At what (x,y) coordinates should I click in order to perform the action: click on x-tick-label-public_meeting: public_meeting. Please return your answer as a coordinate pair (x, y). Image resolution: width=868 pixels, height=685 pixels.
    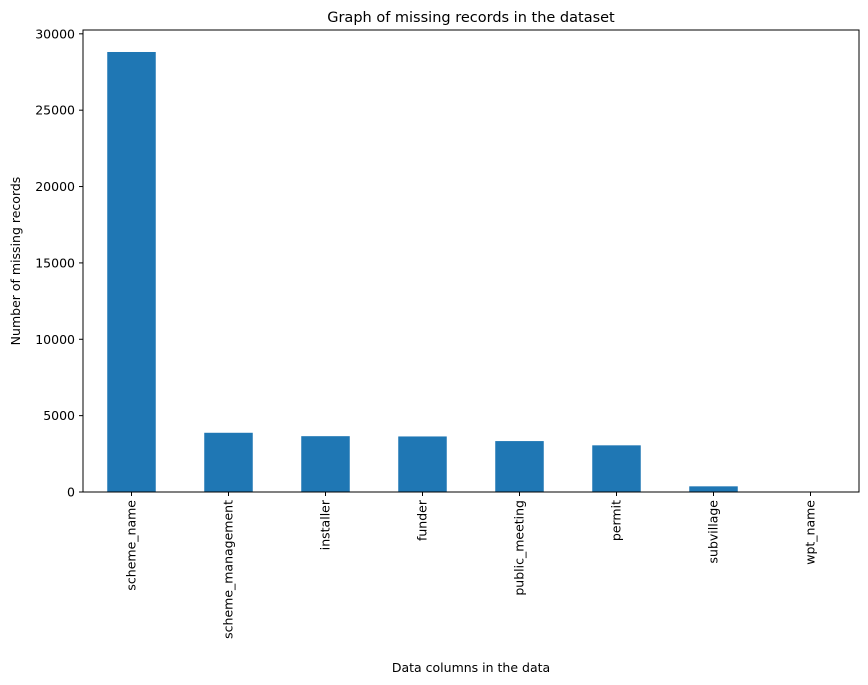
    Looking at the image, I should click on (519, 548).